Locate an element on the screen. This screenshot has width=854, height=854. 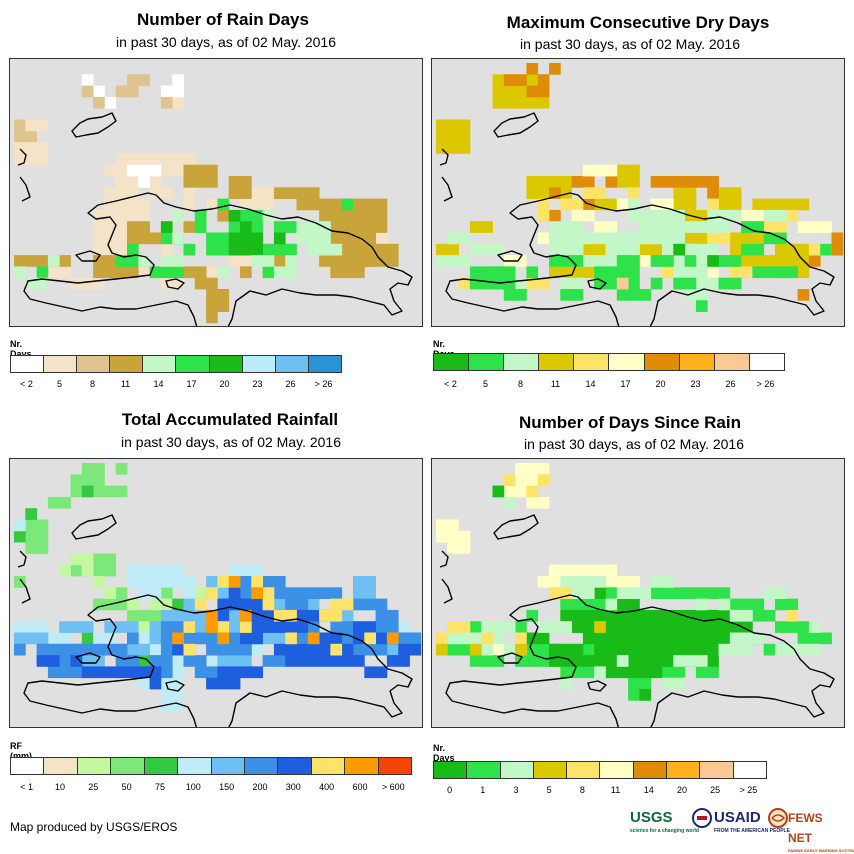
legend-label: 400 is located at coordinates (327, 787).